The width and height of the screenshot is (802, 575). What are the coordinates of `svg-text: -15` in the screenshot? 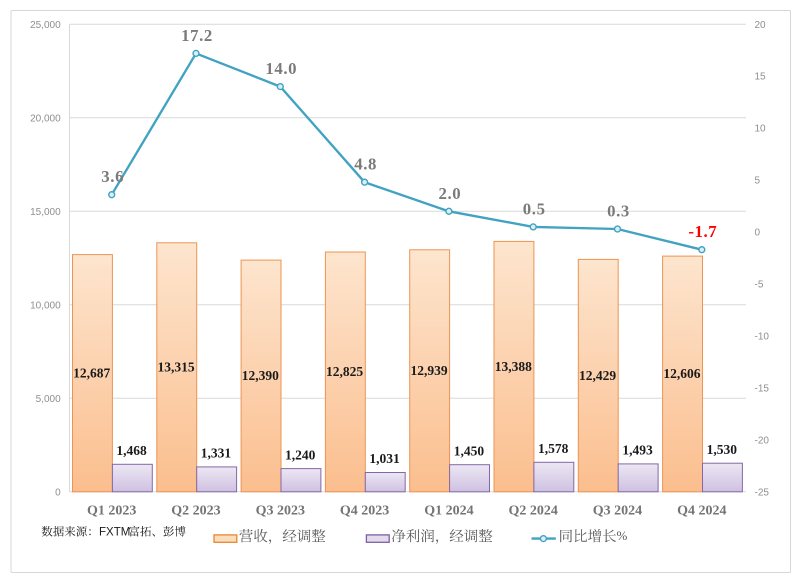 It's located at (762, 388).